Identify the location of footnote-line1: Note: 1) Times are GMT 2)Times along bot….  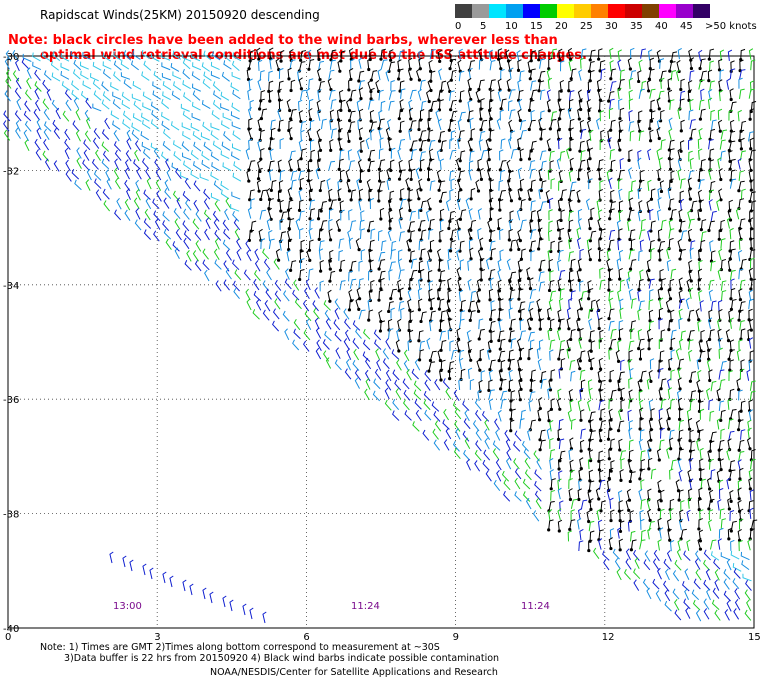
(240, 647).